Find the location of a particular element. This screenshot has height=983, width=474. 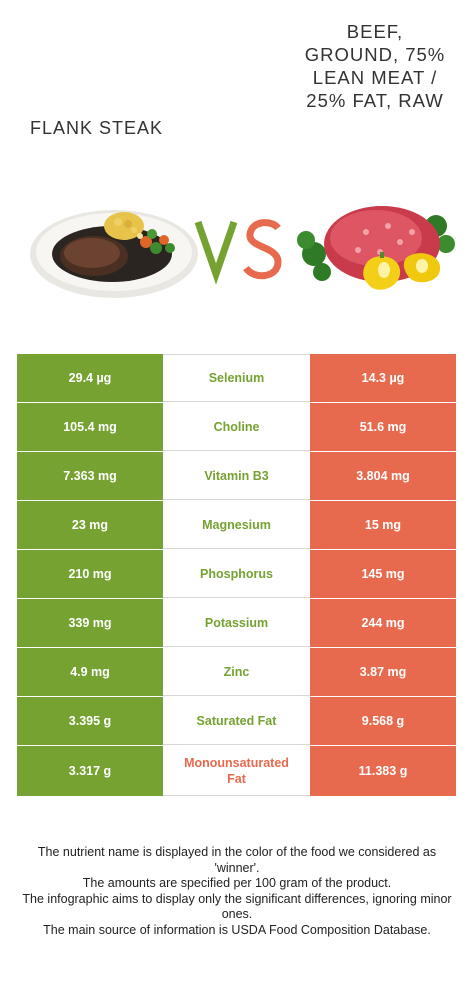

nutrient-name-cell: Monounsaturated Fat is located at coordinates (236, 771).